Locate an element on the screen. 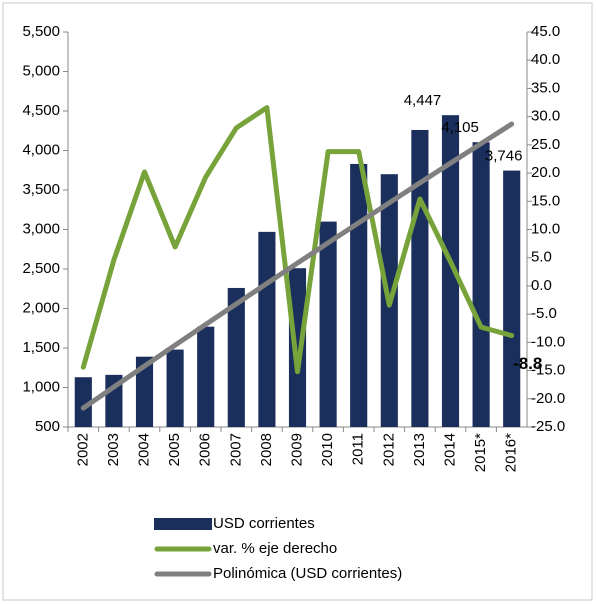 This screenshot has height=604, width=596. legend-label: Polinómica (USD corrientes) is located at coordinates (307, 573).